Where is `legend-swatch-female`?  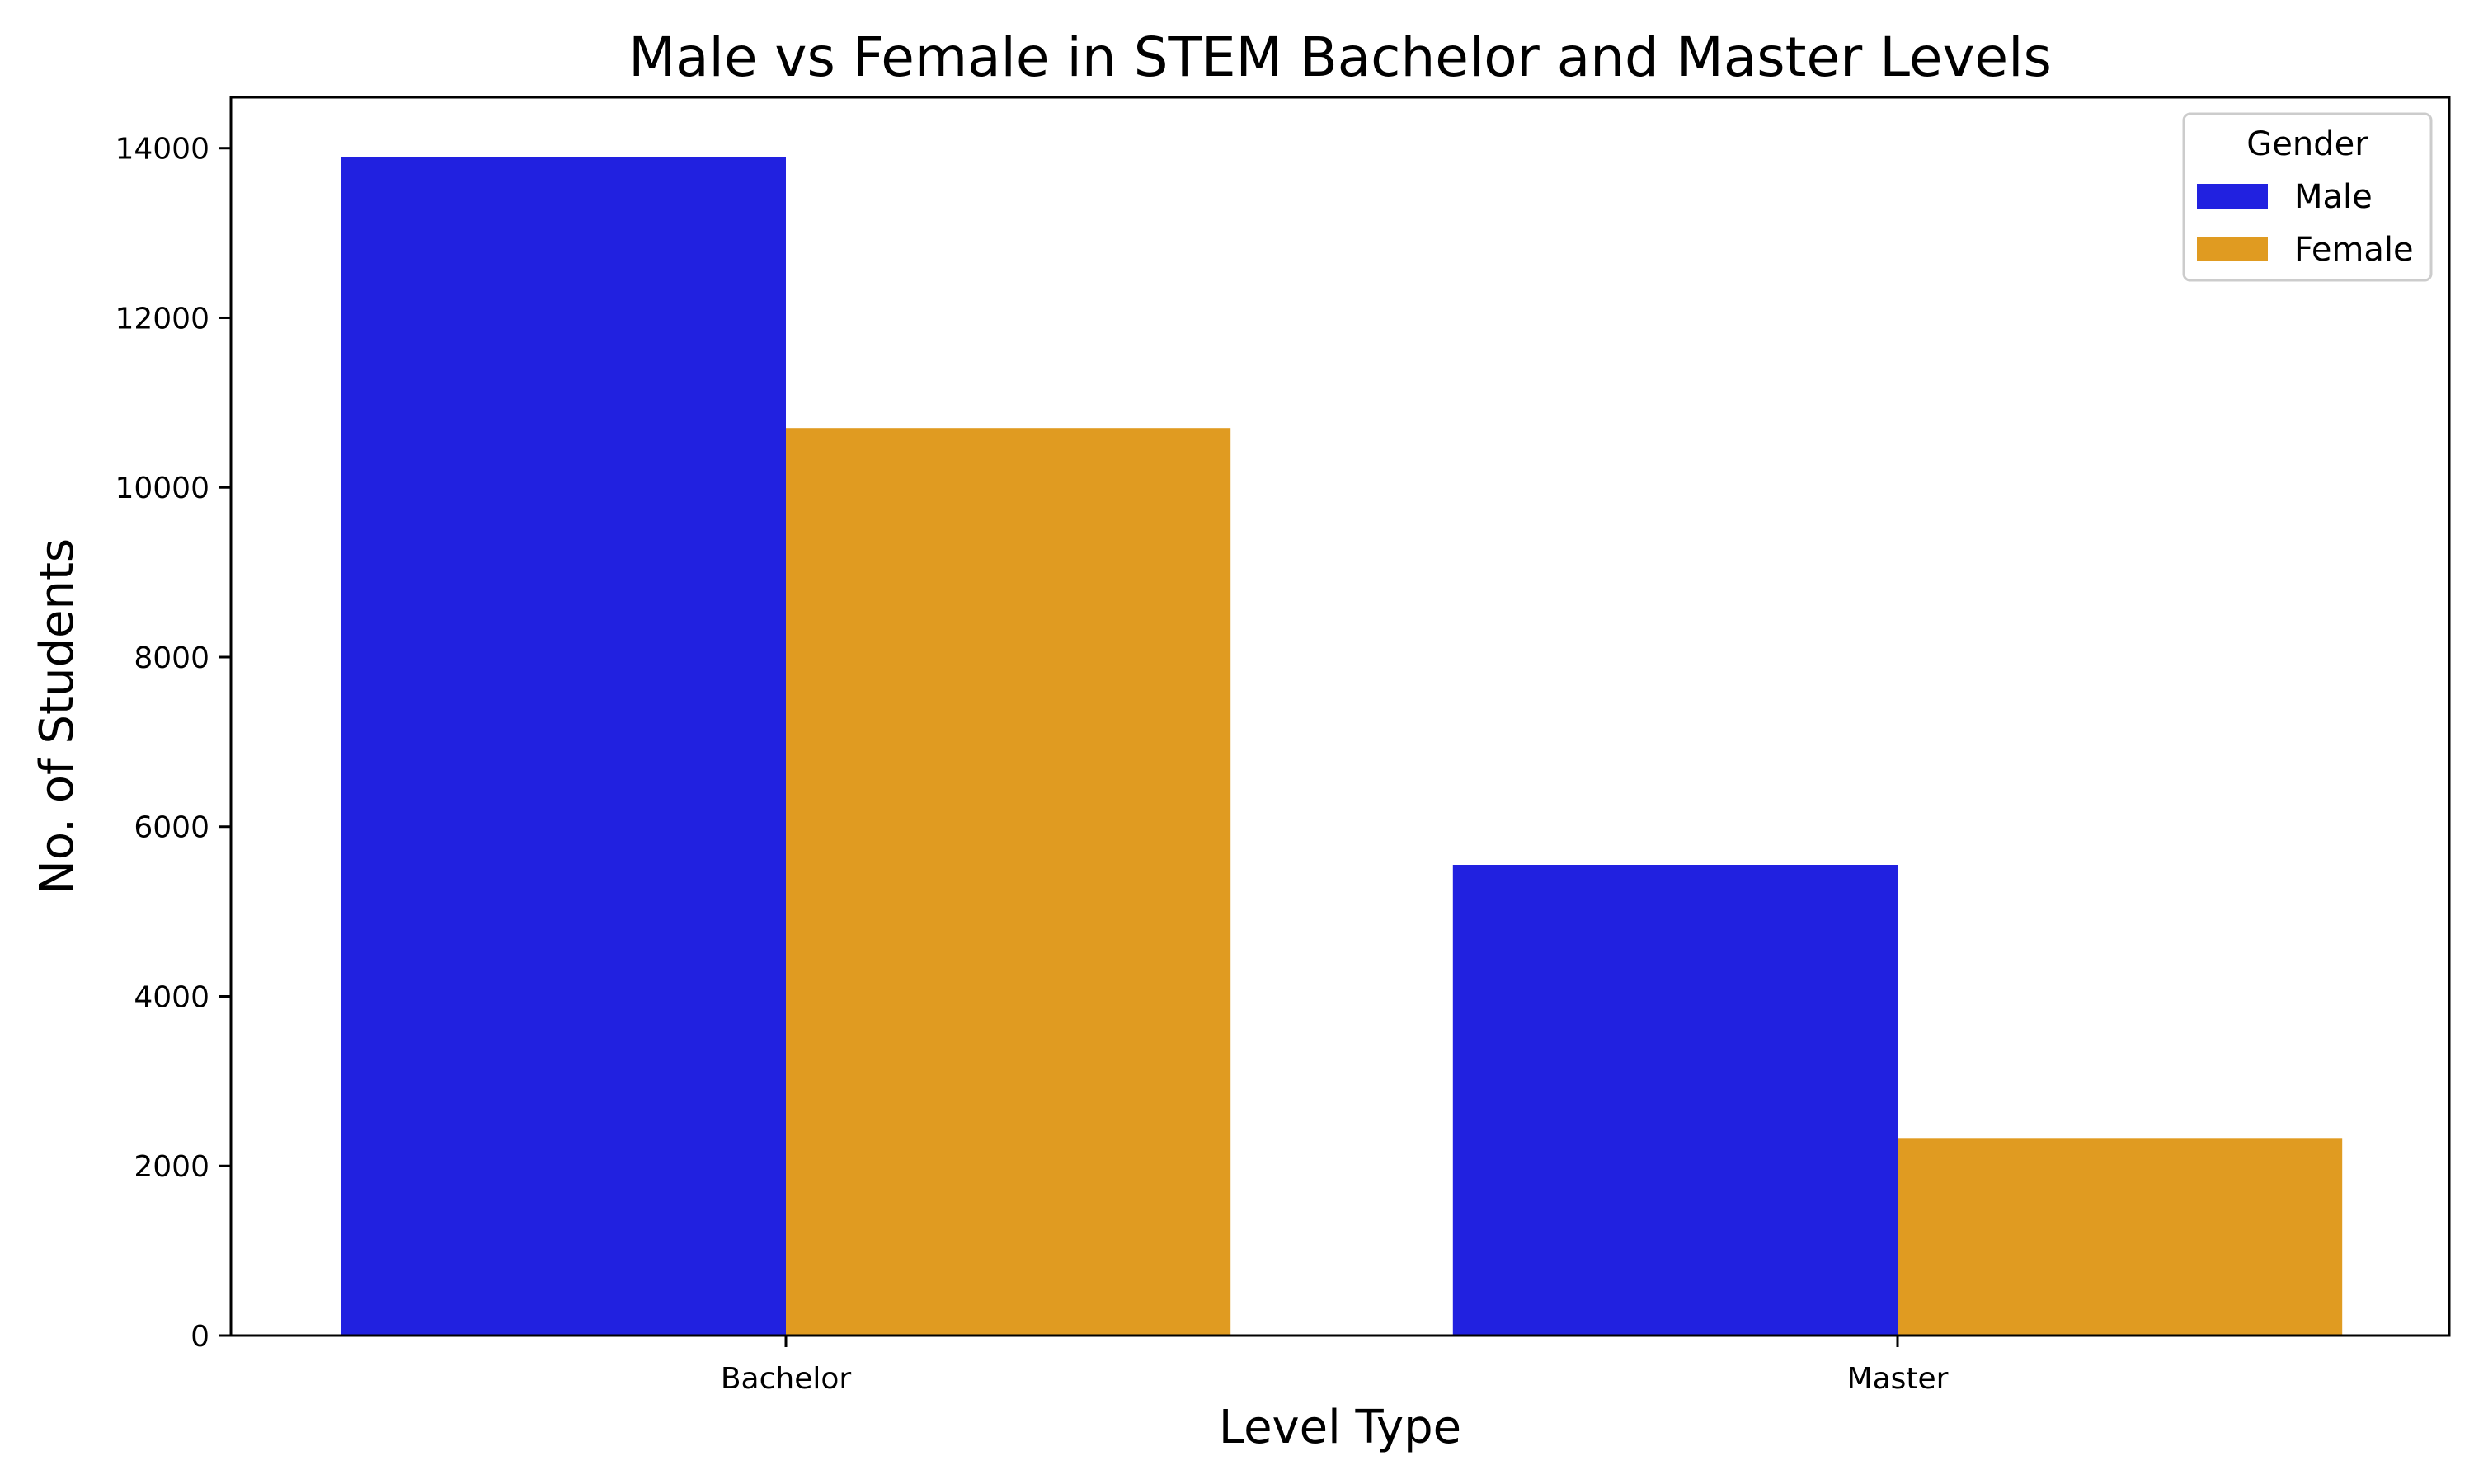 legend-swatch-female is located at coordinates (2232, 249).